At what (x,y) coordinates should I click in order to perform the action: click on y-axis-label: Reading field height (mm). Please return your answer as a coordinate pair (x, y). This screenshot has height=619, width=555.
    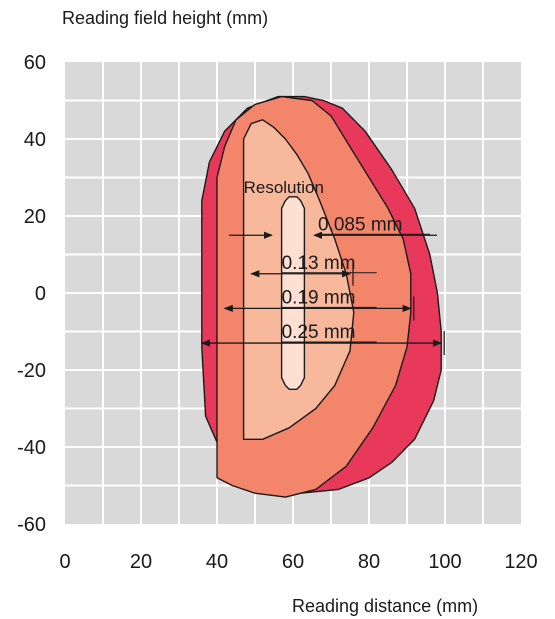
    Looking at the image, I should click on (165, 18).